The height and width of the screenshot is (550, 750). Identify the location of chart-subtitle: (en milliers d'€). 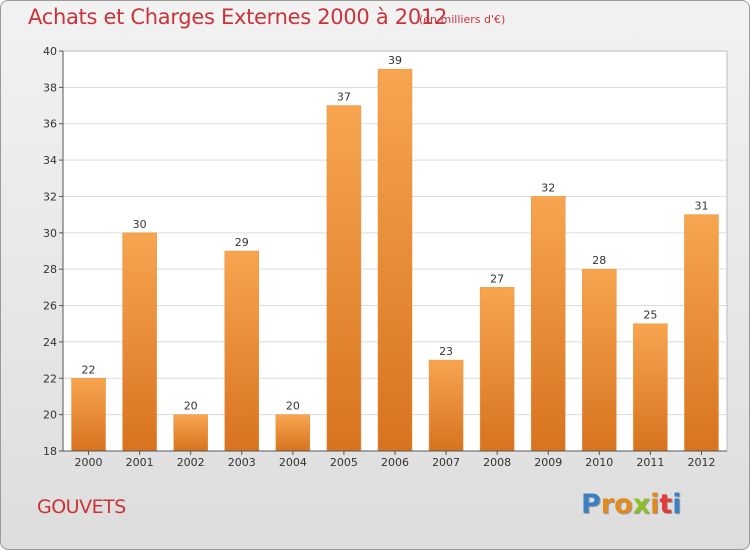
(462, 19).